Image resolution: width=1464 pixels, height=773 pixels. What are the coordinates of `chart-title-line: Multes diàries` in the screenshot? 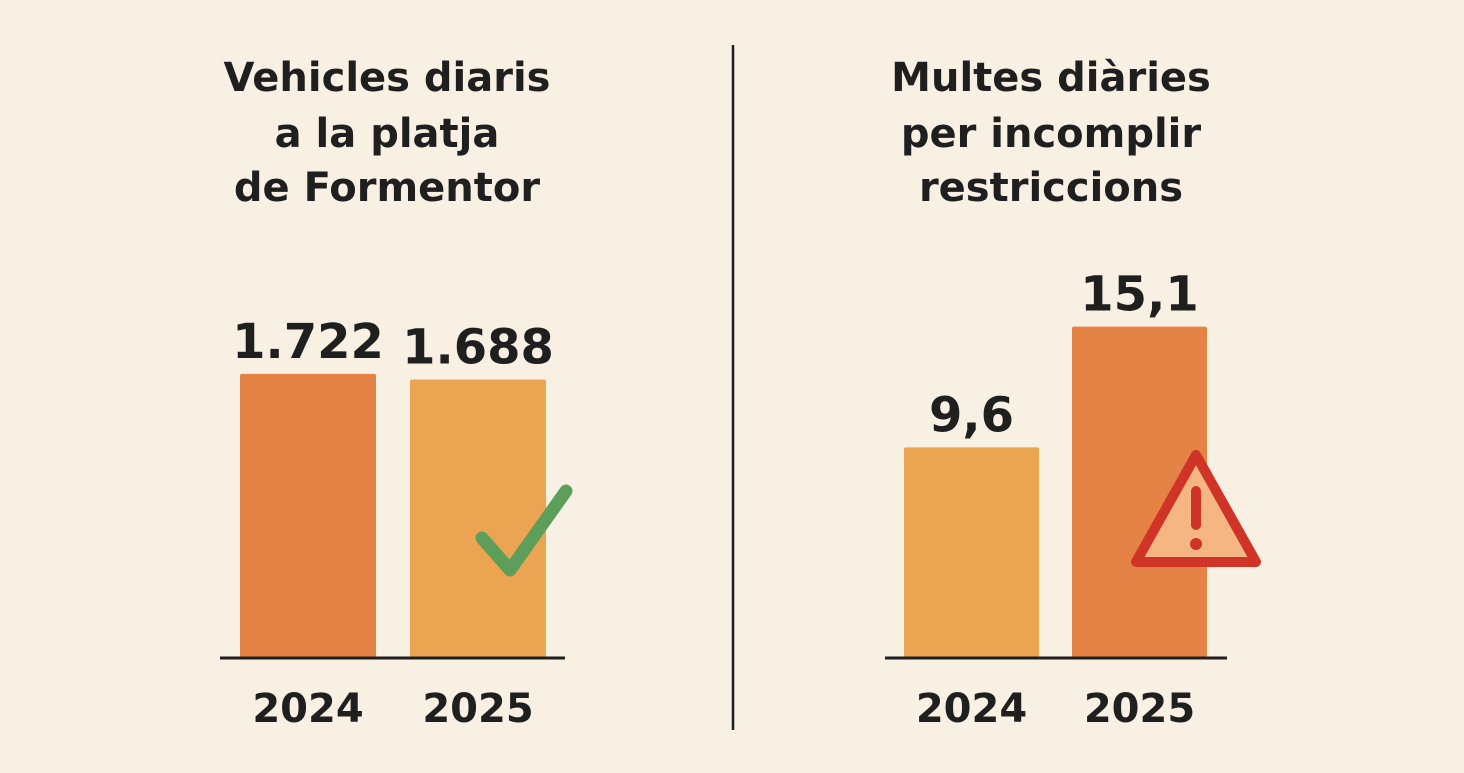 It's located at (1051, 78).